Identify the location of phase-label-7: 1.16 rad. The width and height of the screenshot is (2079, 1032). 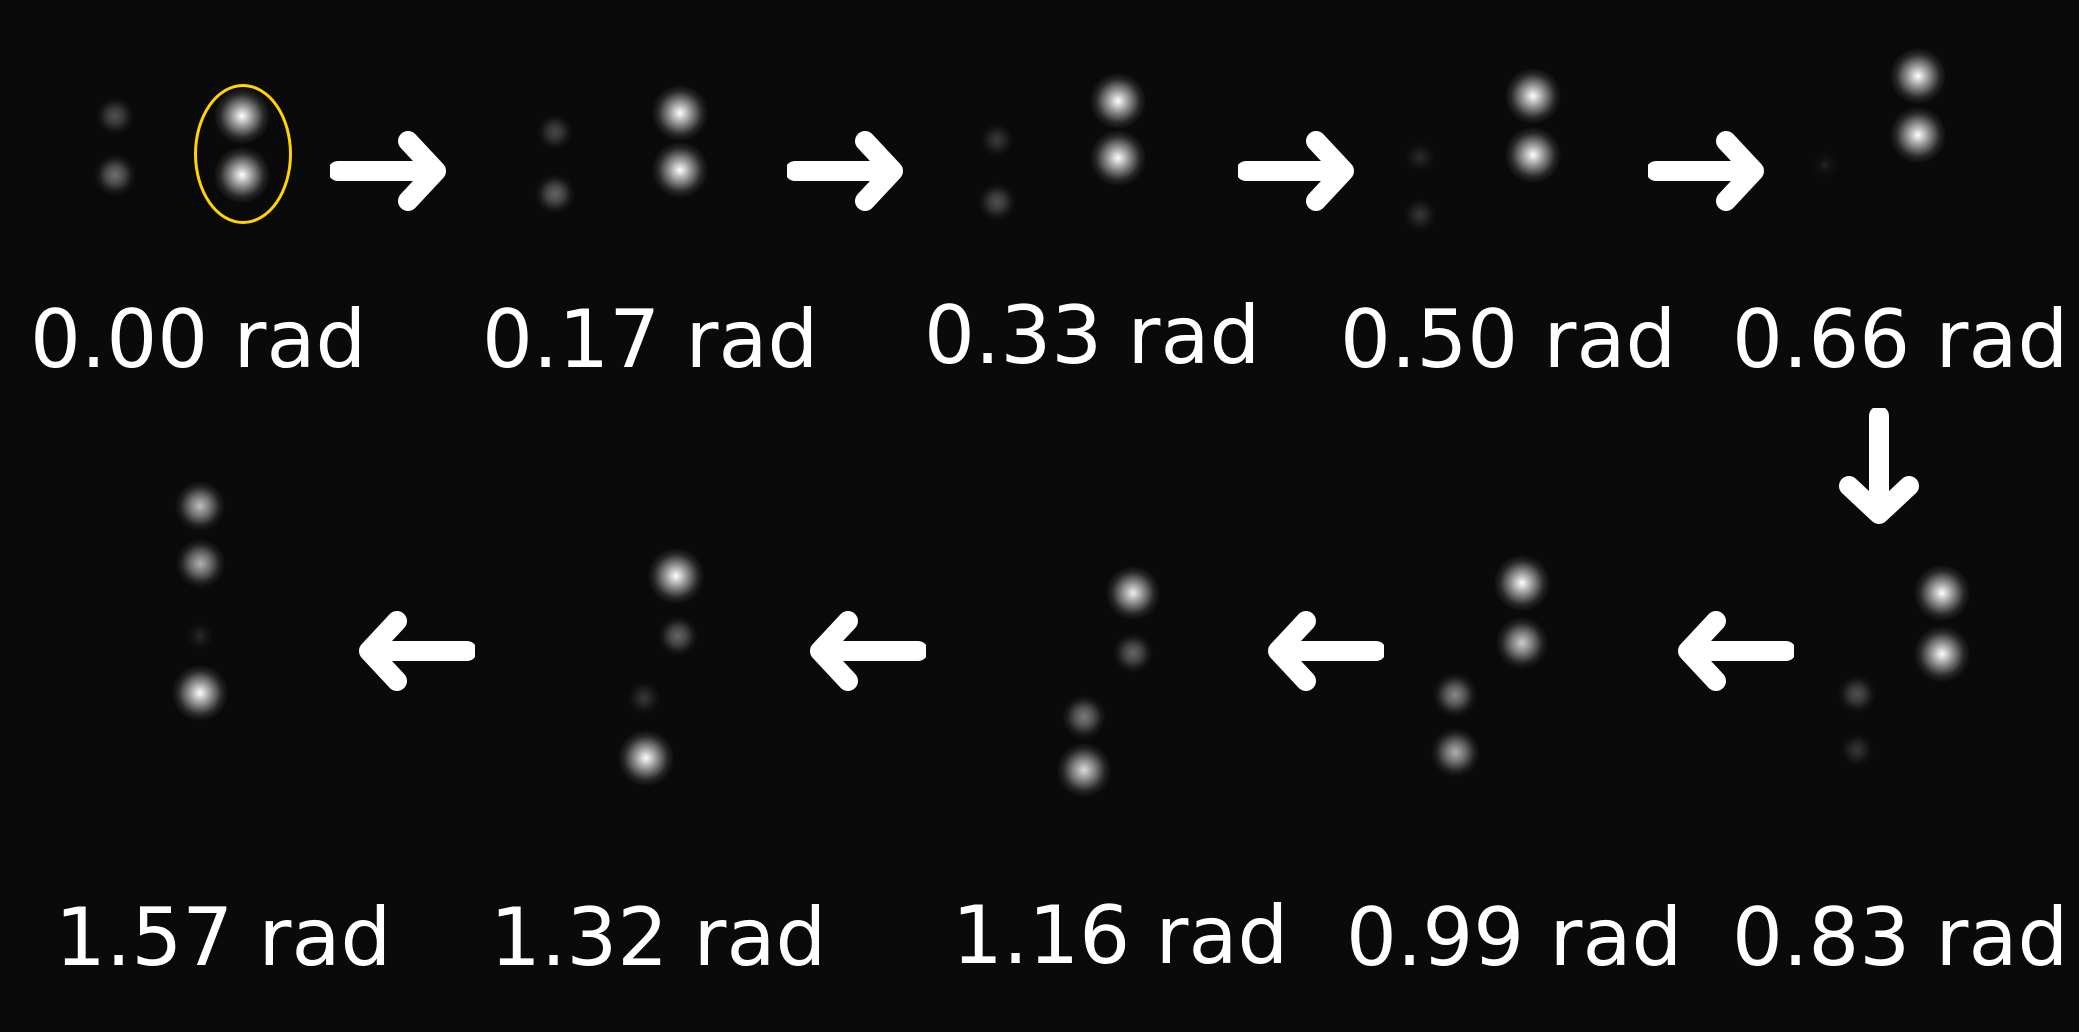
(1120, 935).